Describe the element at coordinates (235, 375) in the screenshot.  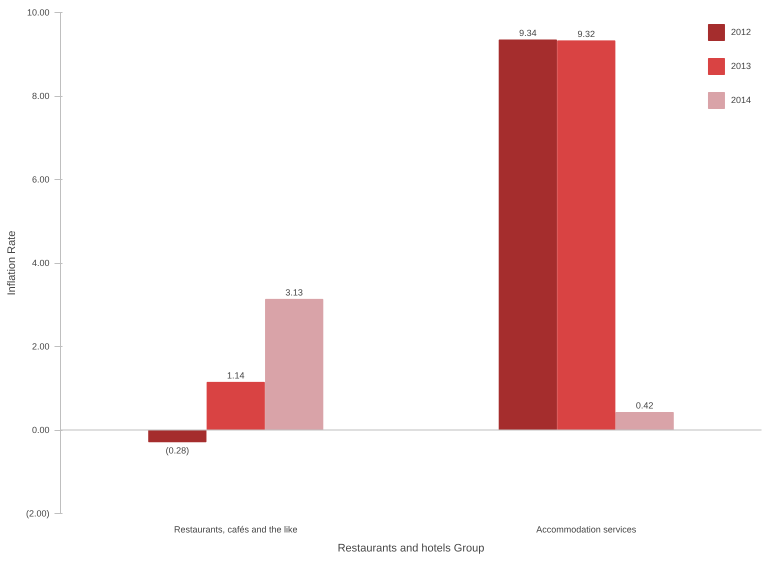
I see `data-label: 1.14` at that location.